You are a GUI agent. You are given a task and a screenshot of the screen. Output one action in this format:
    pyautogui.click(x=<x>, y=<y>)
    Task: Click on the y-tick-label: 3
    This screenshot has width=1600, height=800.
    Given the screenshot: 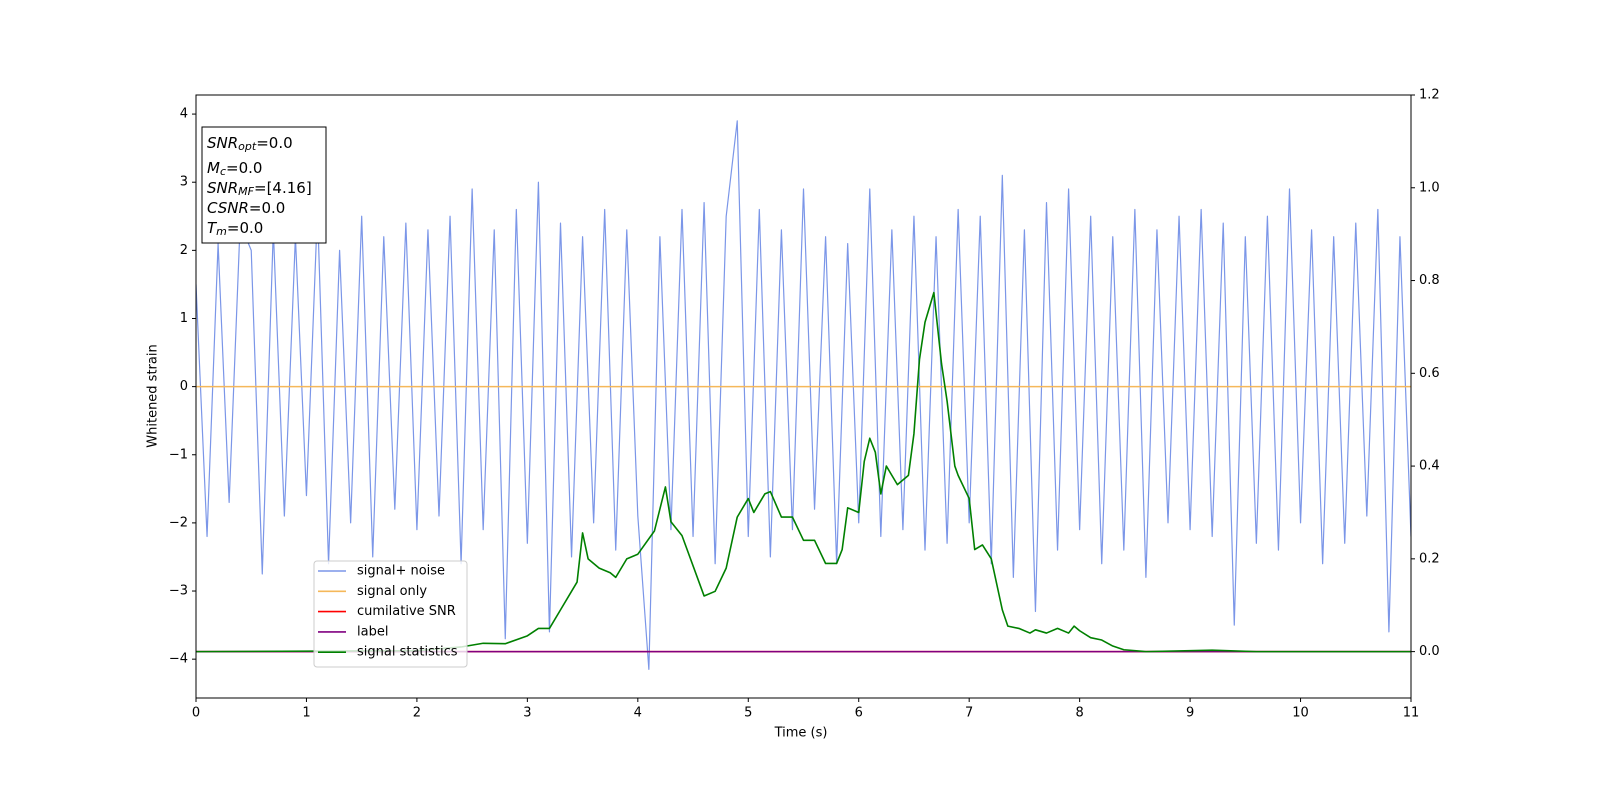 What is the action you would take?
    pyautogui.click(x=184, y=182)
    